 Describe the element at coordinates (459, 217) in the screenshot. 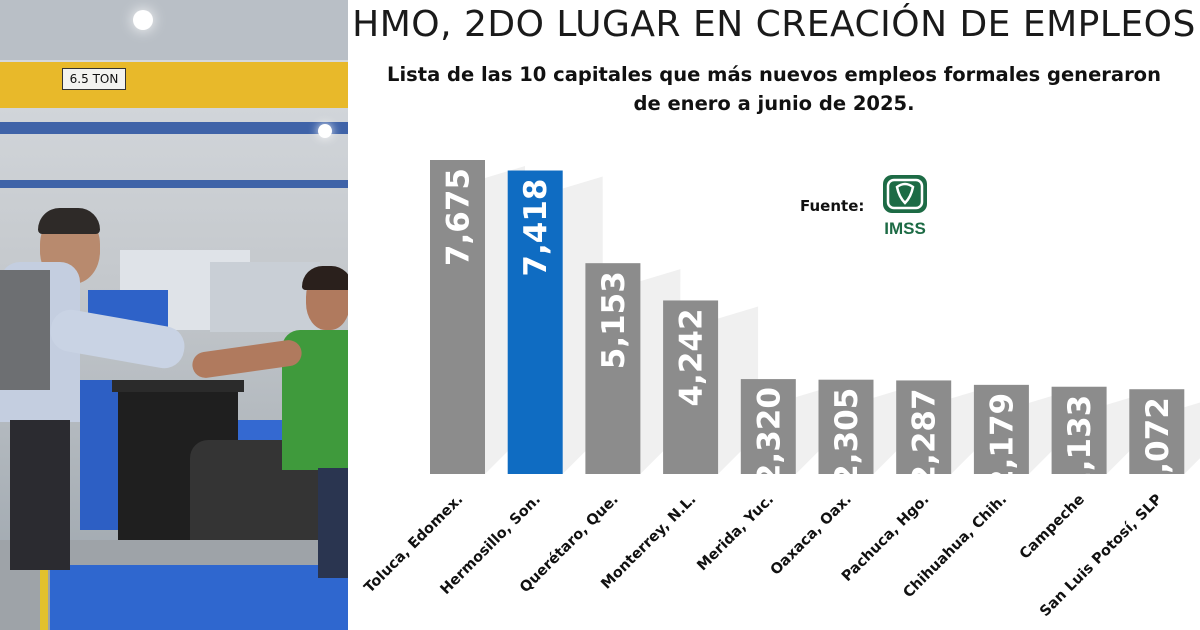

I see `bar-value-label: 7,675` at that location.